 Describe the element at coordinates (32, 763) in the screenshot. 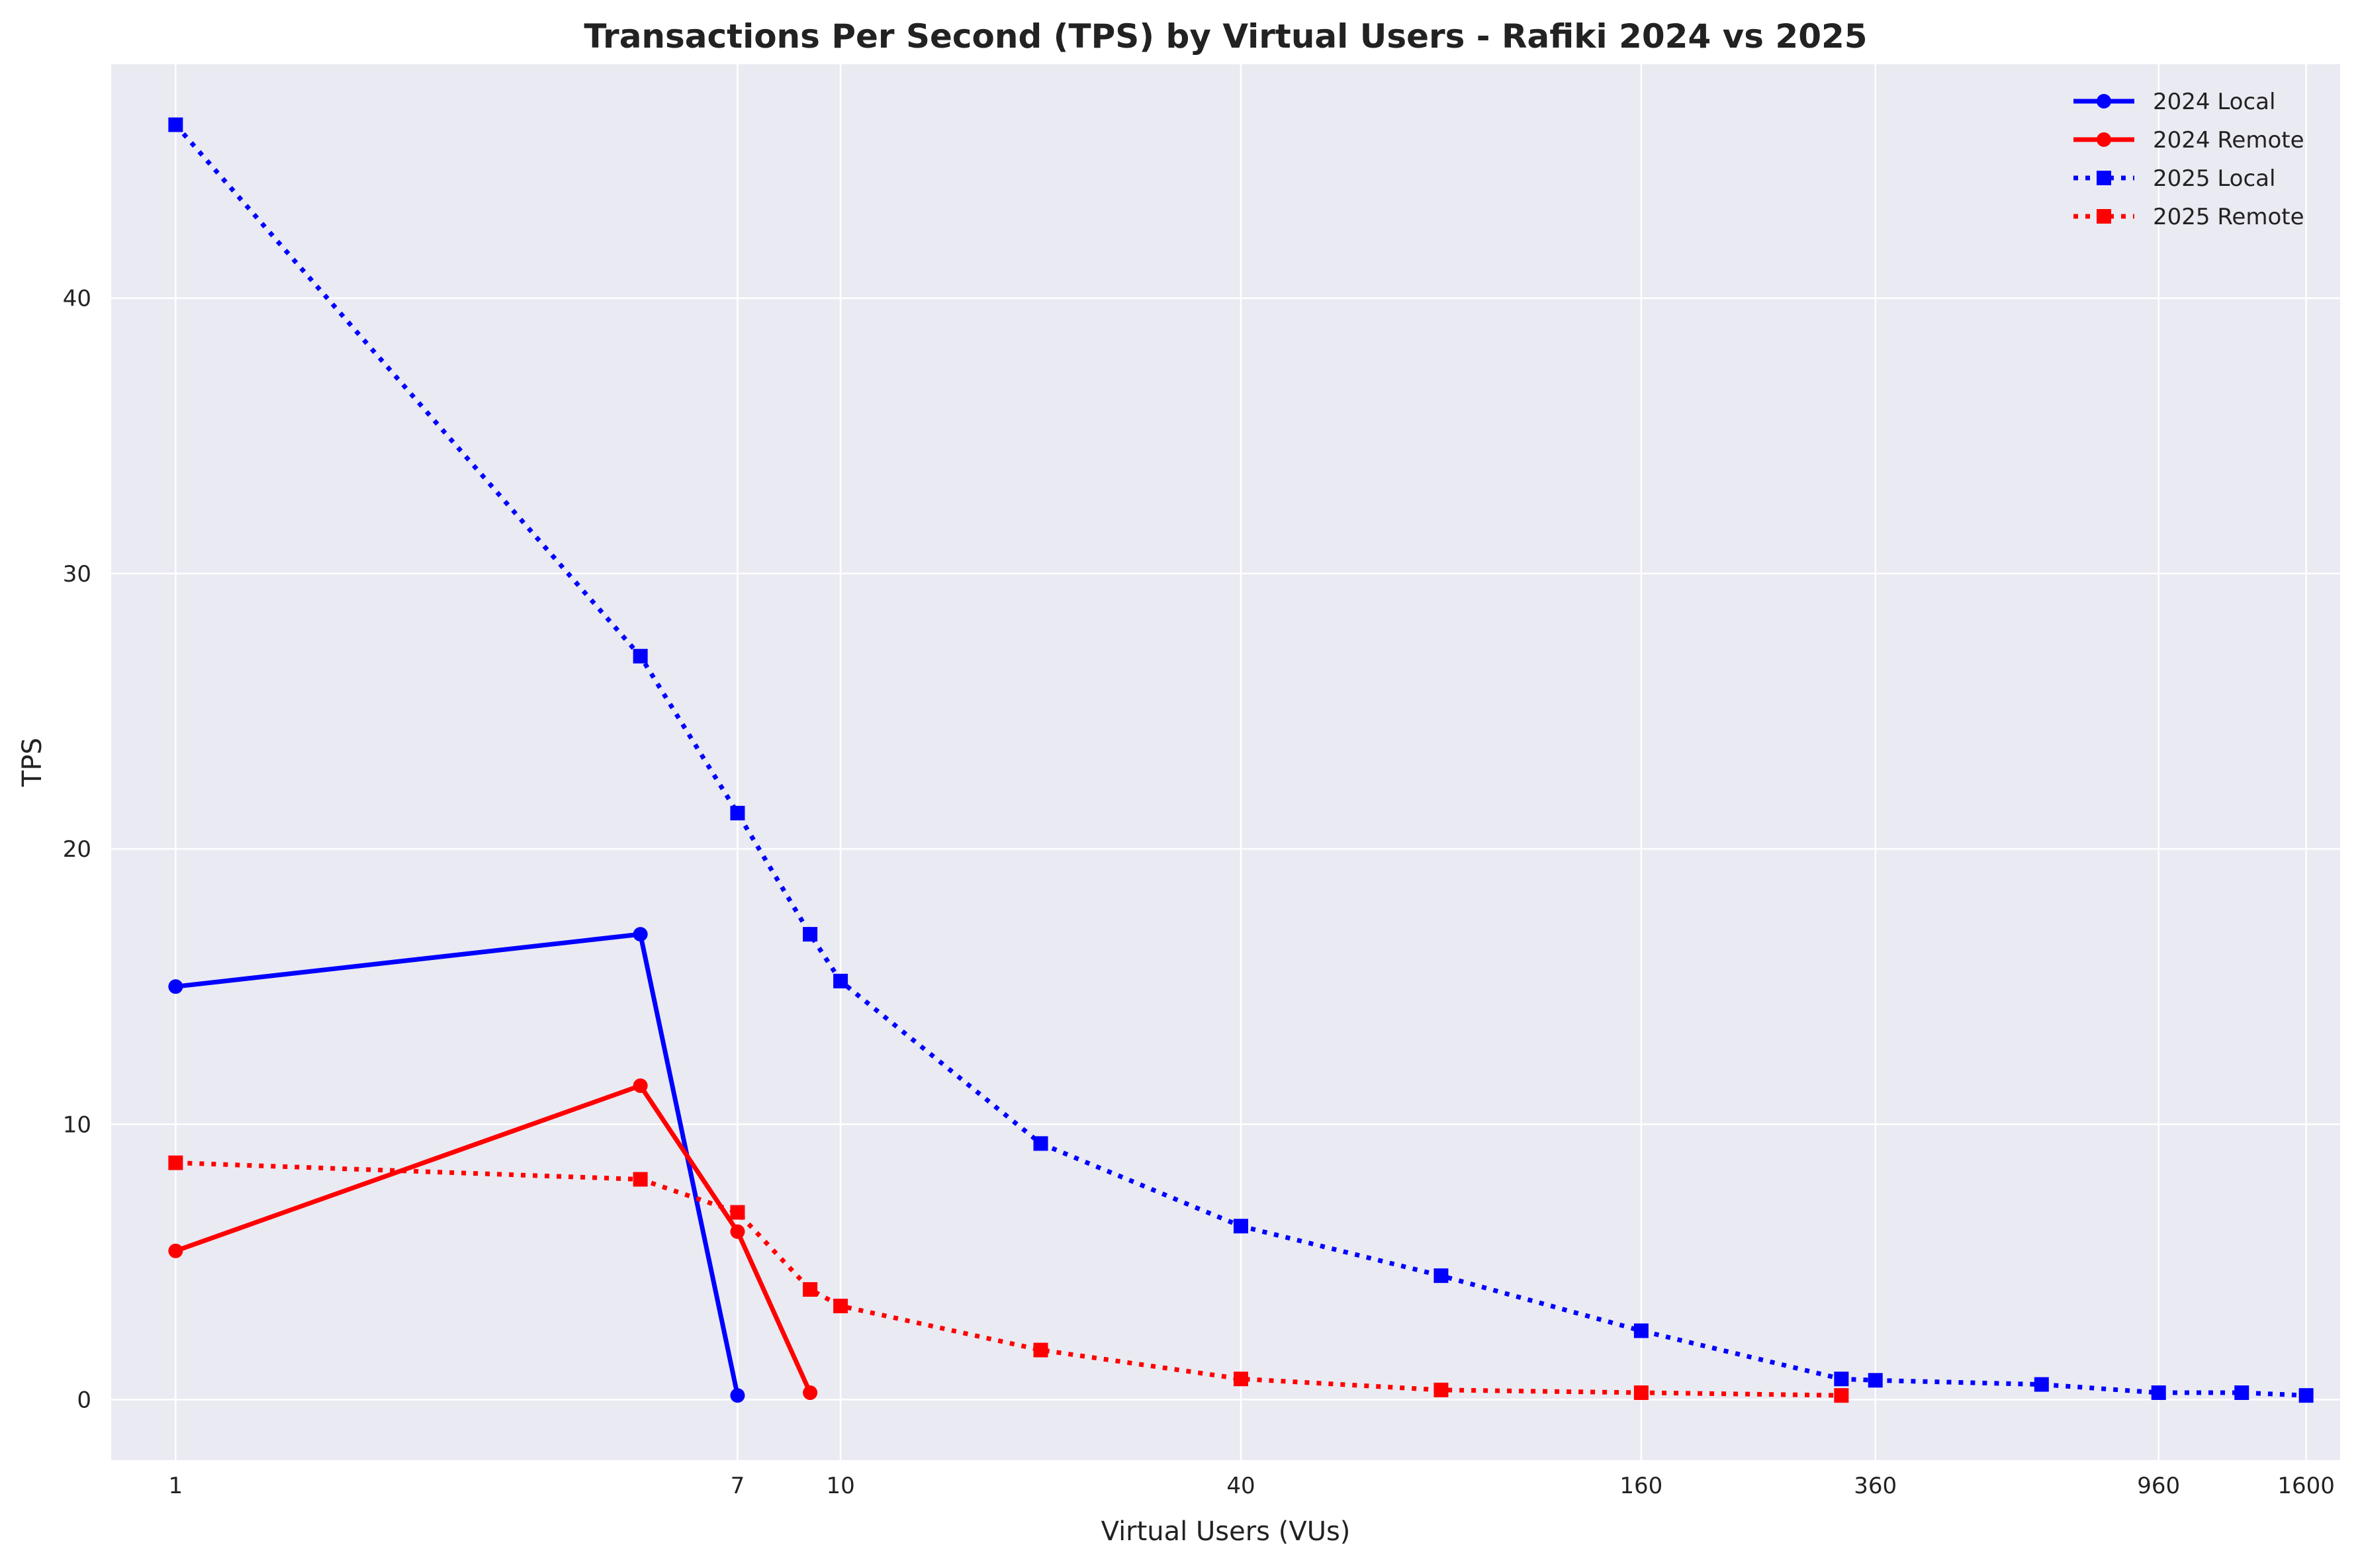

I see `y-axis-label: TPS` at that location.